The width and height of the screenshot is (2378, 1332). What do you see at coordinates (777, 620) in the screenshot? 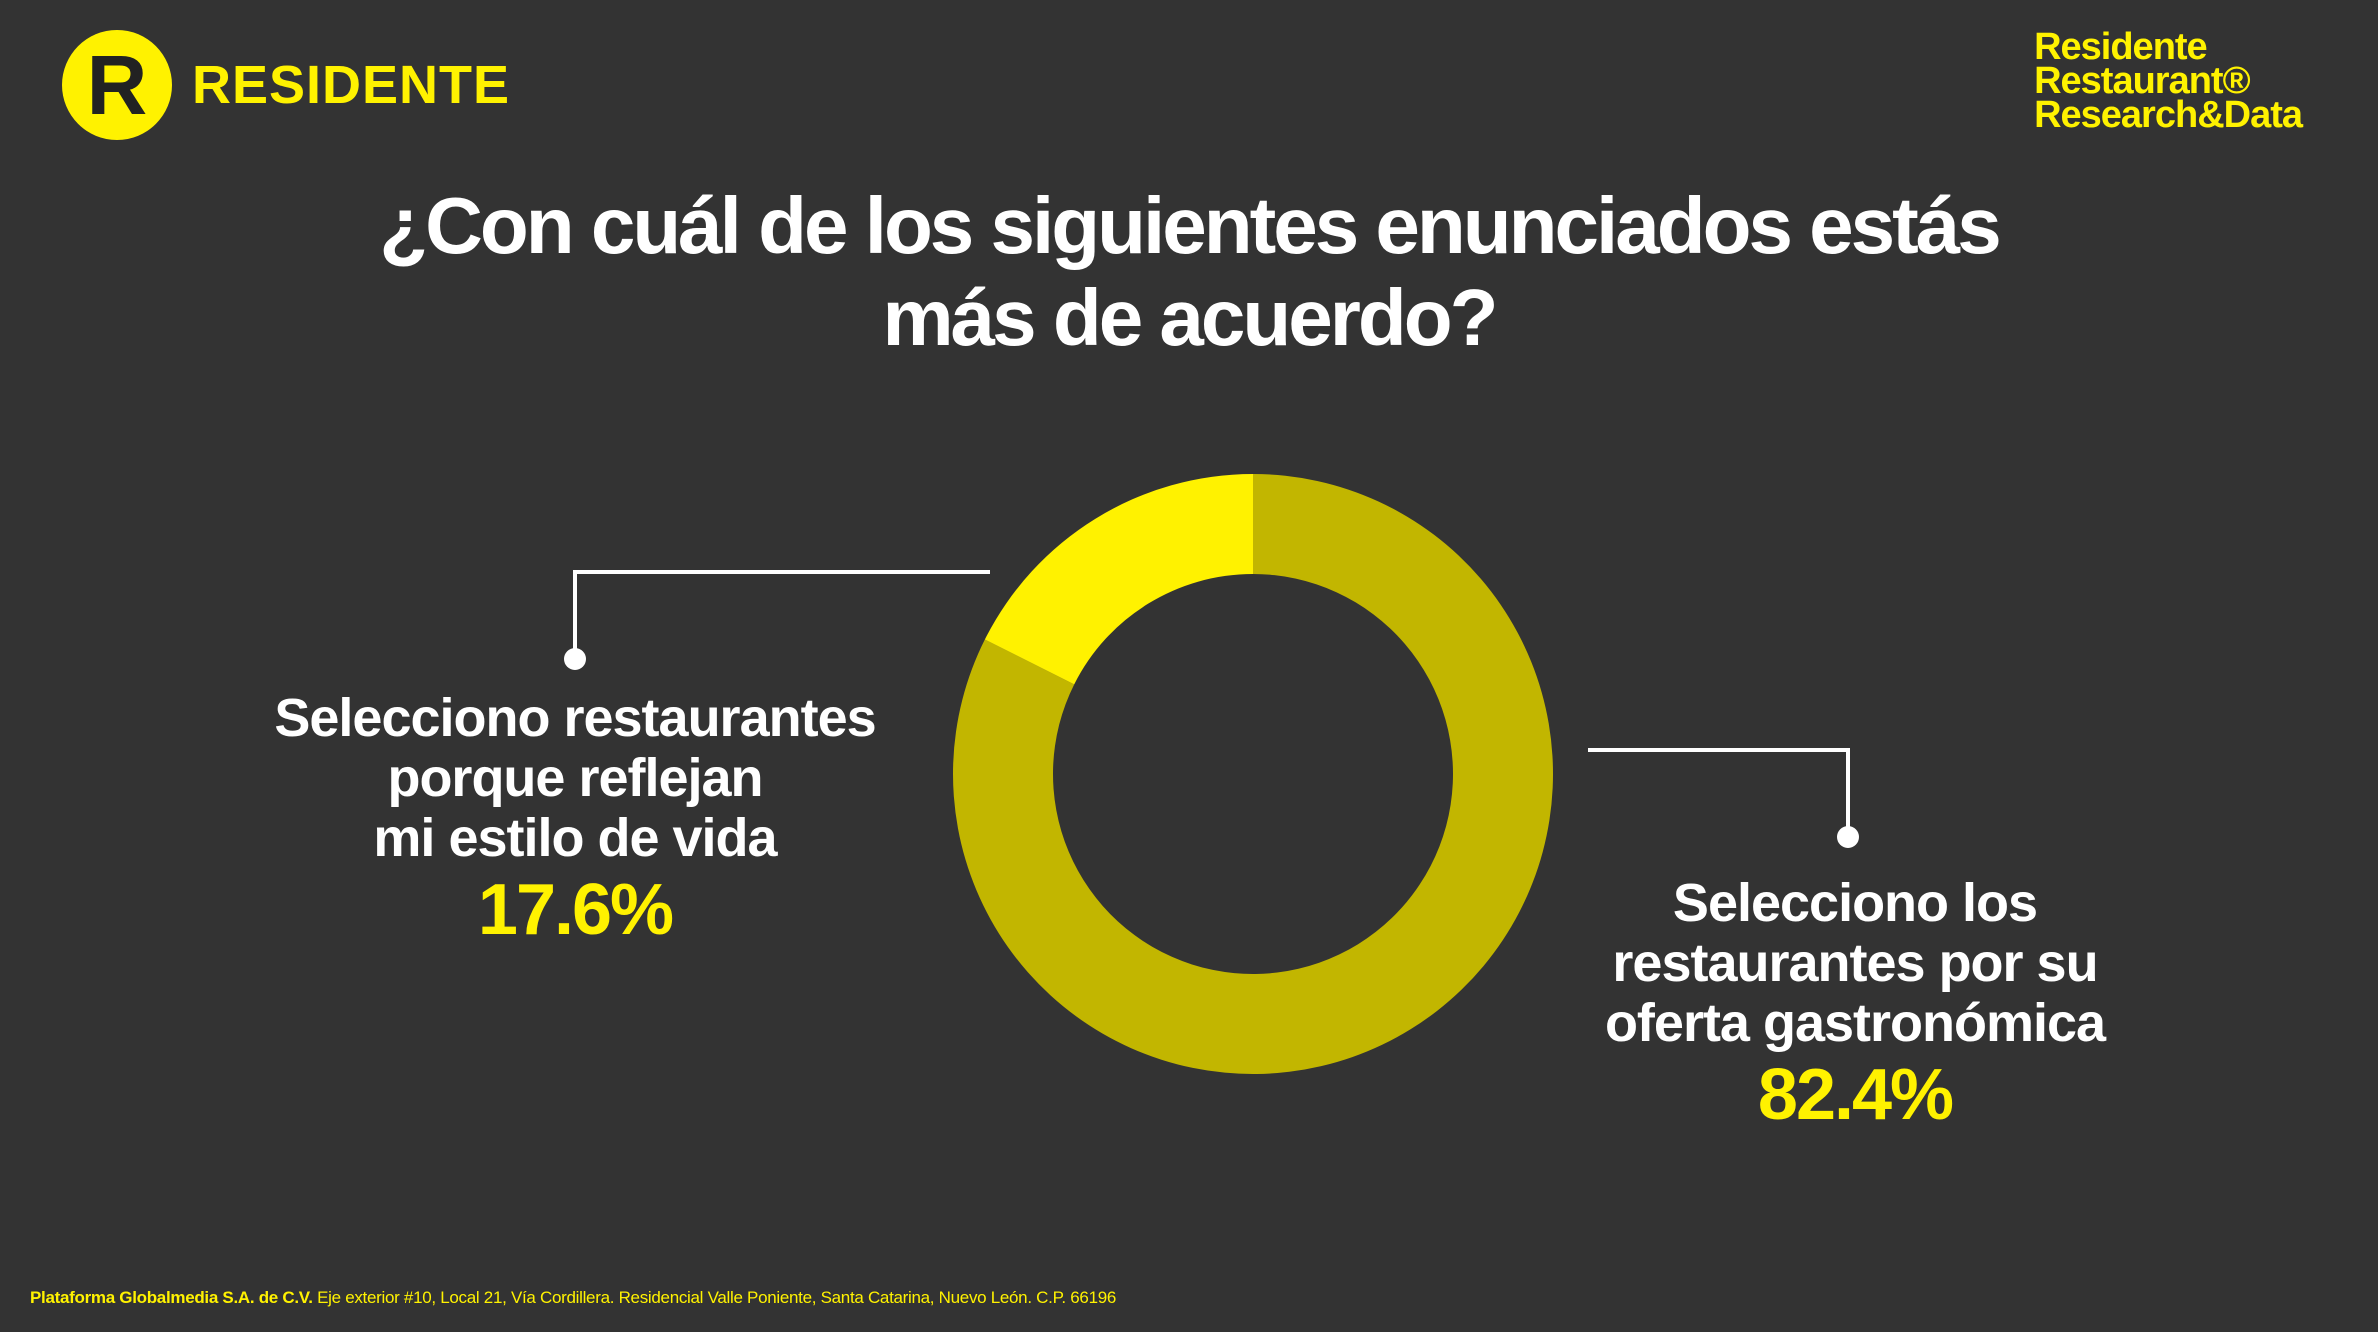
I see `leader-line-left` at bounding box center [777, 620].